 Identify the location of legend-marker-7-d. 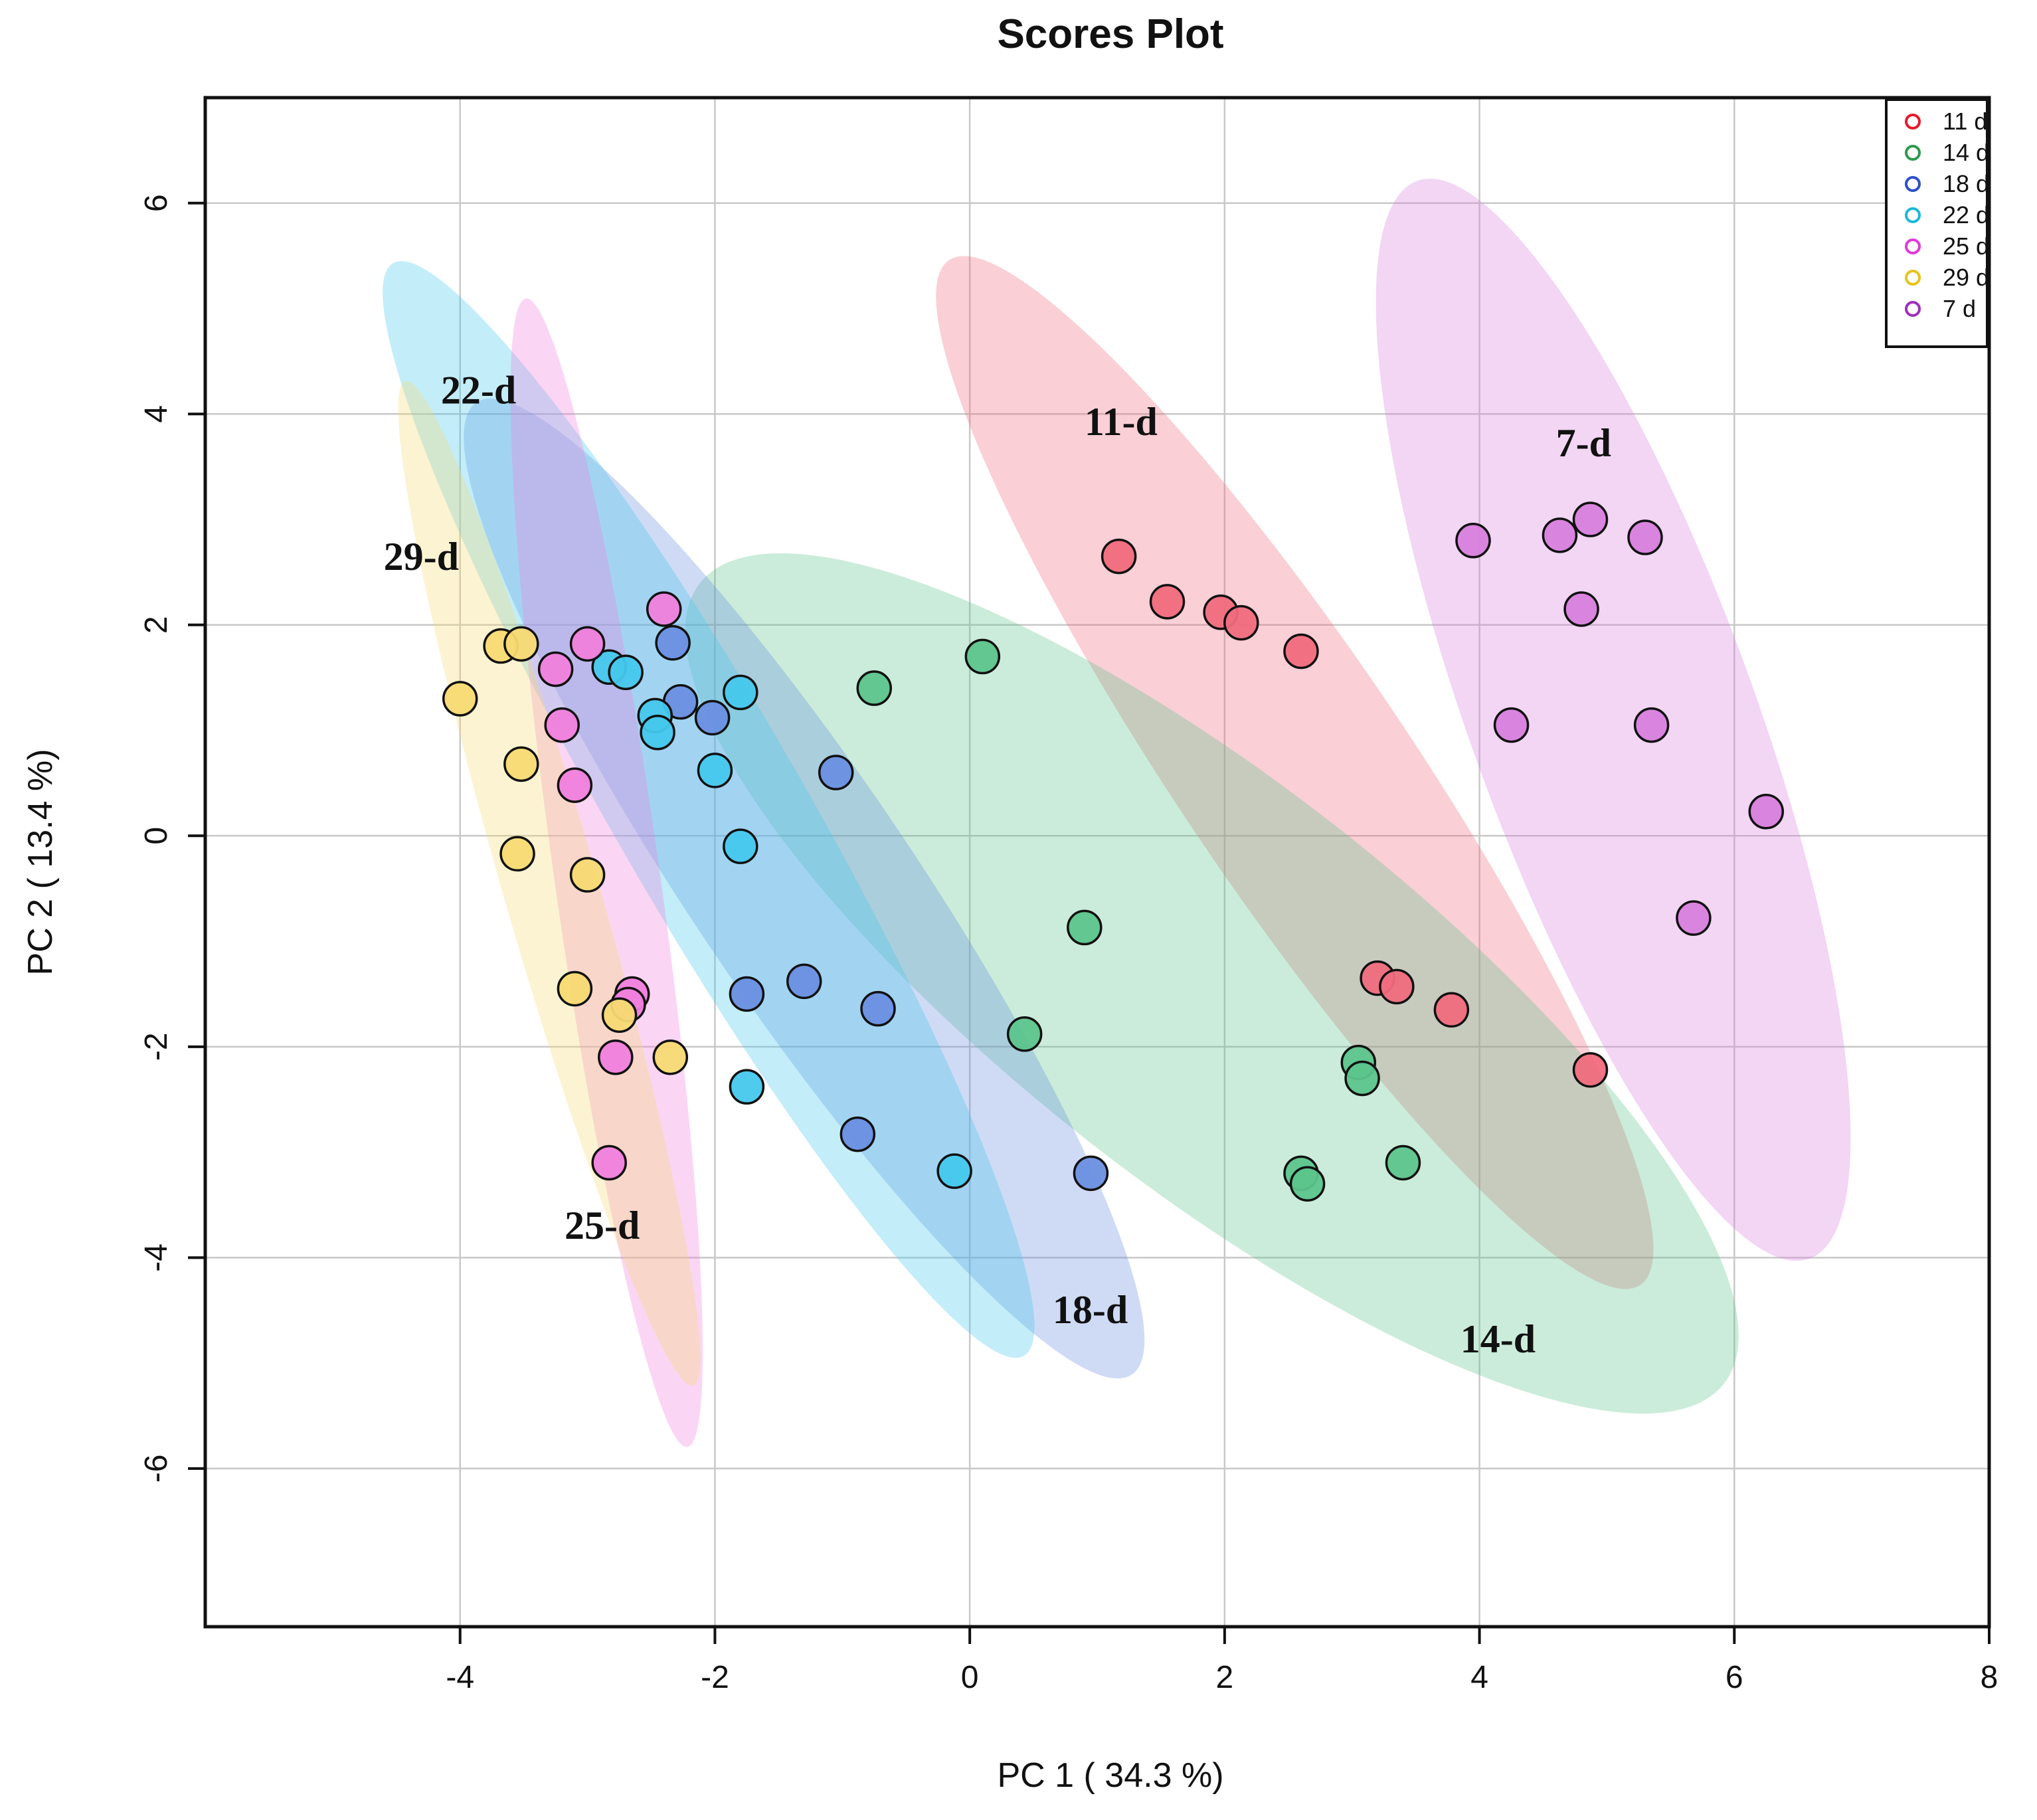
(1913, 309).